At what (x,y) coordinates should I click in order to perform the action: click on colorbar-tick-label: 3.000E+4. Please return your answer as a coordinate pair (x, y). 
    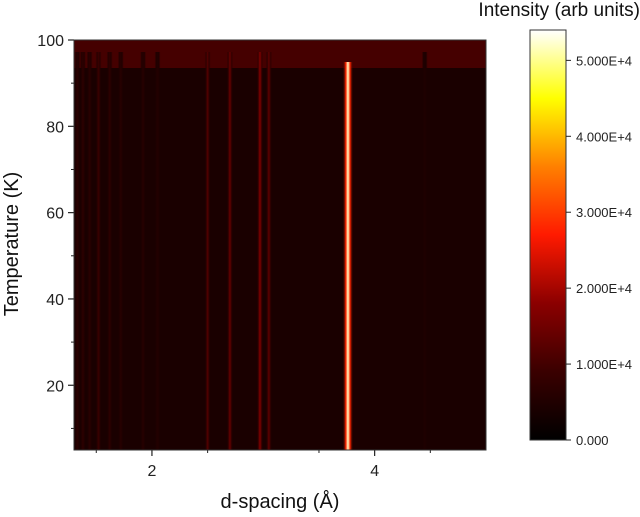
    Looking at the image, I should click on (604, 212).